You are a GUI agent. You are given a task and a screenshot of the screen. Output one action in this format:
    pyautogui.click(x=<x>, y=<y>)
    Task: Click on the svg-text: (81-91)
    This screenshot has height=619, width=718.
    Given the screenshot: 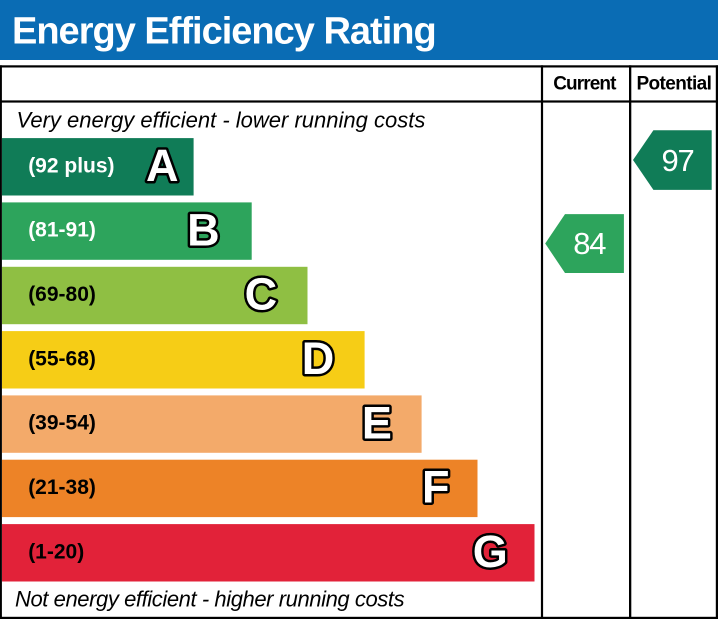 What is the action you would take?
    pyautogui.click(x=62, y=230)
    